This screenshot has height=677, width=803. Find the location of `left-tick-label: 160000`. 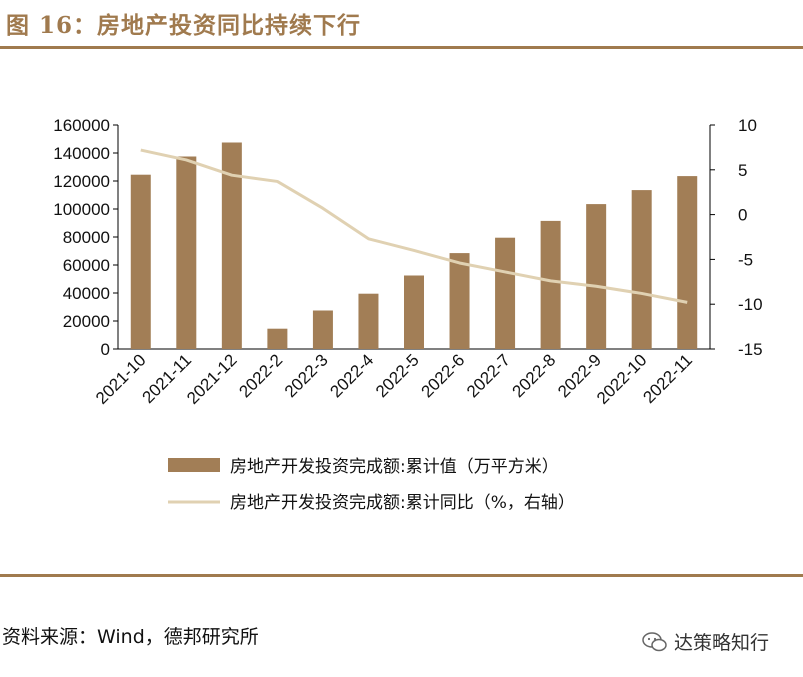

left-tick-label: 160000 is located at coordinates (81, 125).